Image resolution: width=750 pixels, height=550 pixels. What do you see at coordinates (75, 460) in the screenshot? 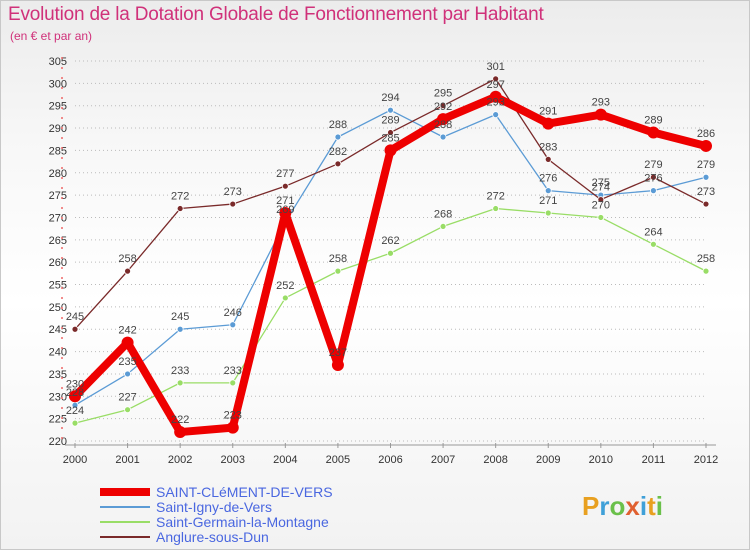
I see `x-tick-label: 2000` at bounding box center [75, 460].